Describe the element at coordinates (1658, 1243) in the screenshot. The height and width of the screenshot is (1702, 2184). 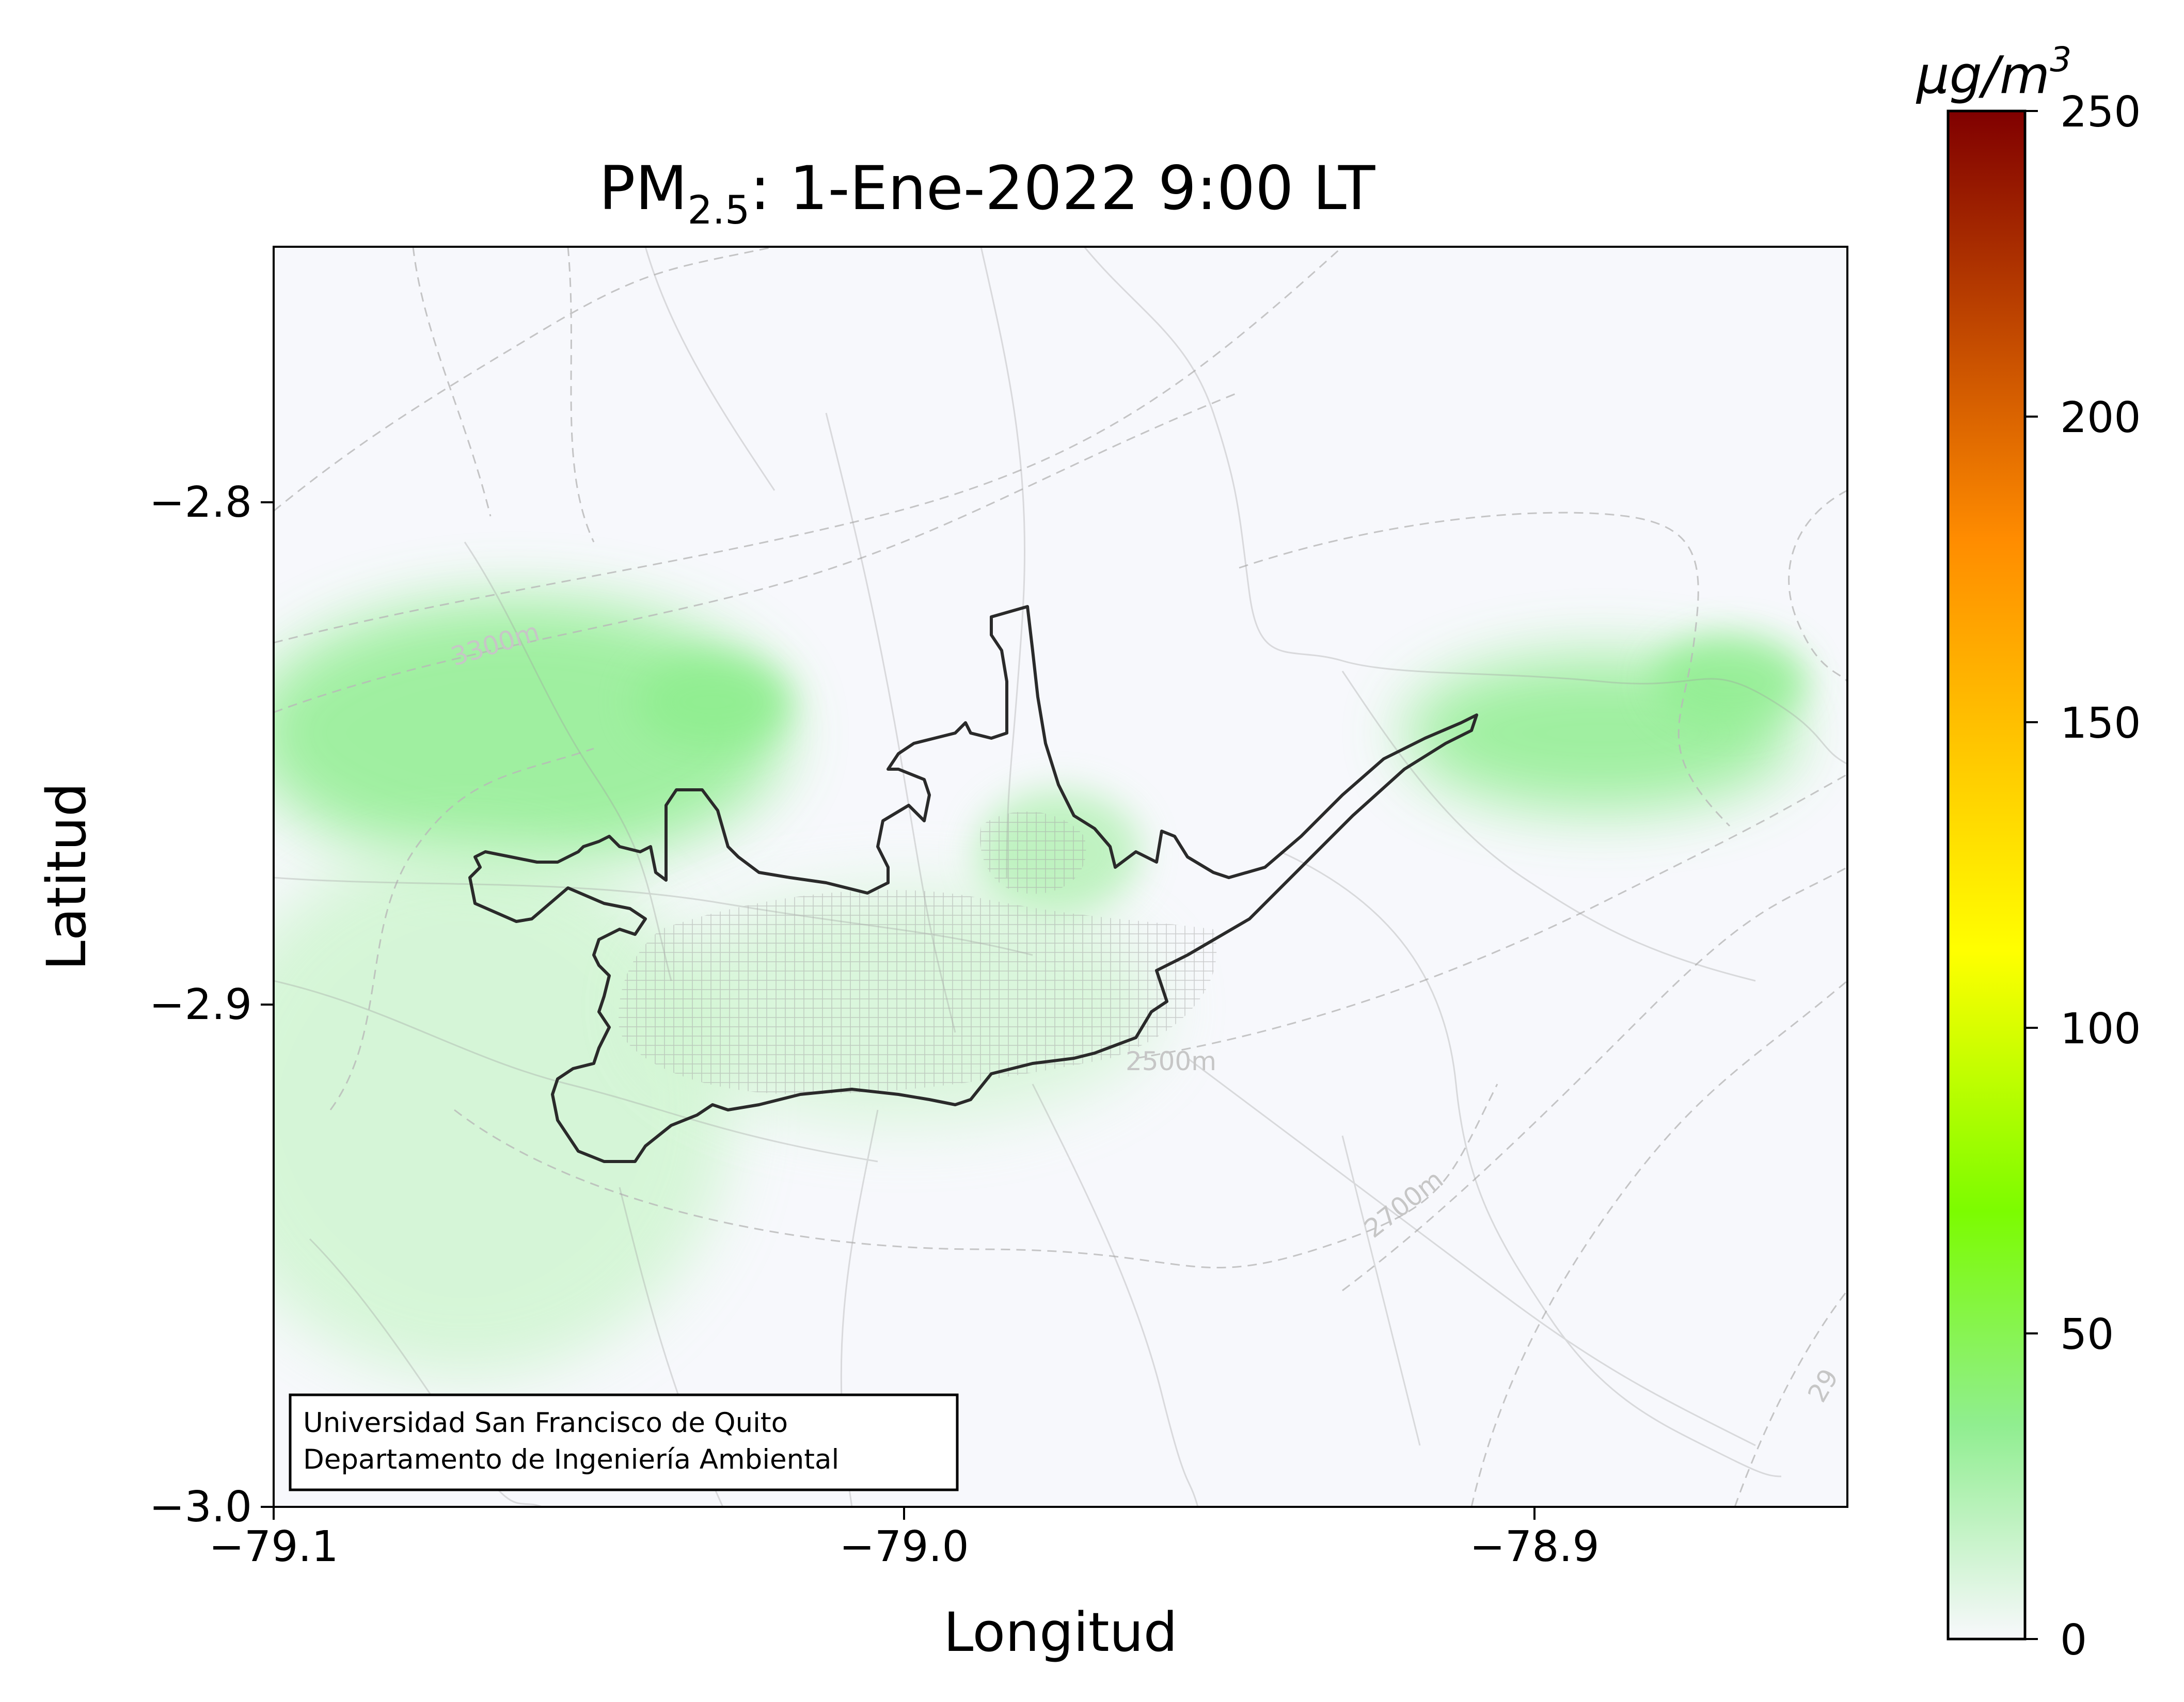
I see `contour-east-low` at that location.